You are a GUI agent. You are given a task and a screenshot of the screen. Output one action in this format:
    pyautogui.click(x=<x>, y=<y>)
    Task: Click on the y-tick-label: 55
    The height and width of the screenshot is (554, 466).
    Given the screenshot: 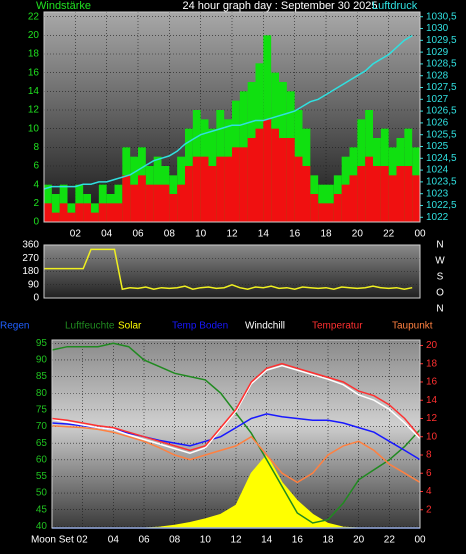 What is the action you would take?
    pyautogui.click(x=42, y=476)
    